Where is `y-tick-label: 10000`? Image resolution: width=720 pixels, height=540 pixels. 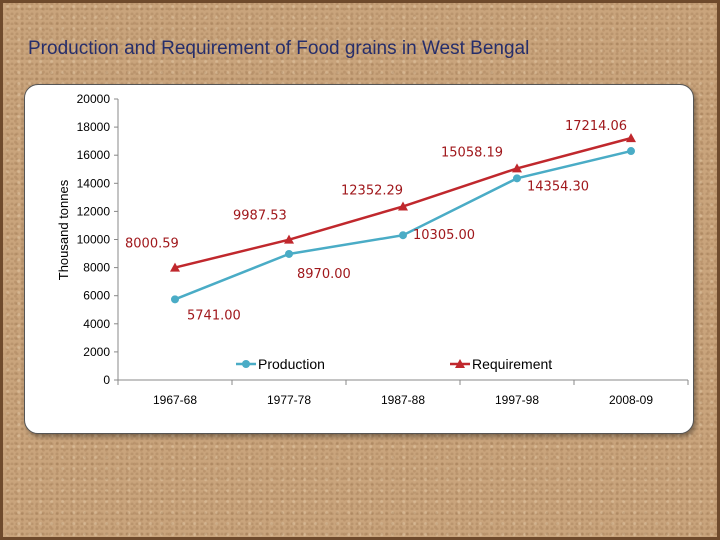
y-tick-label: 10000 is located at coordinates (94, 240).